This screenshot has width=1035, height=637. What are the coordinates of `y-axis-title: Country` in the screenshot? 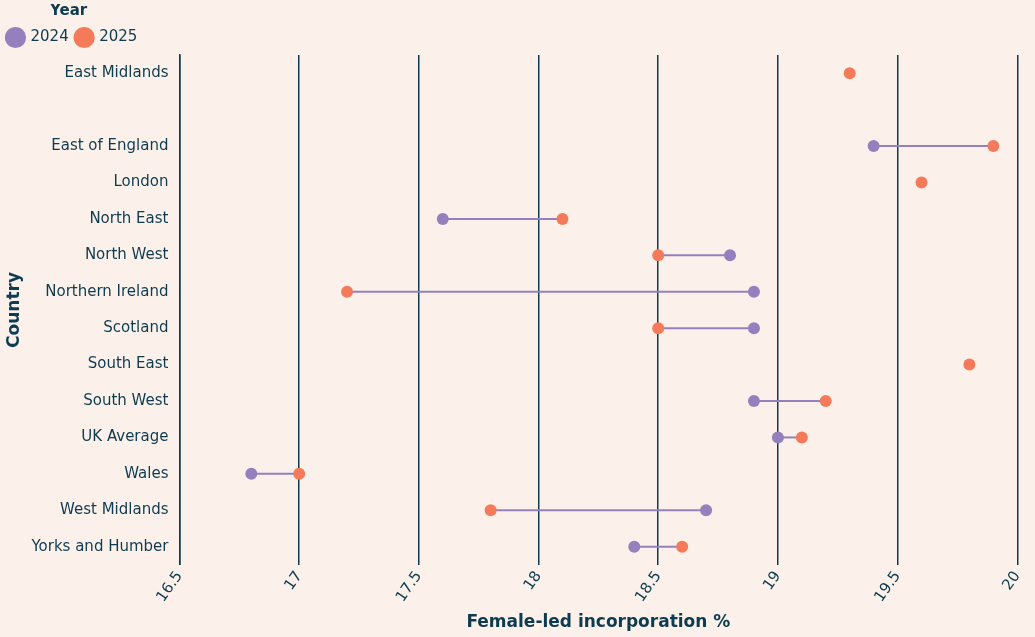 It's located at (12, 309).